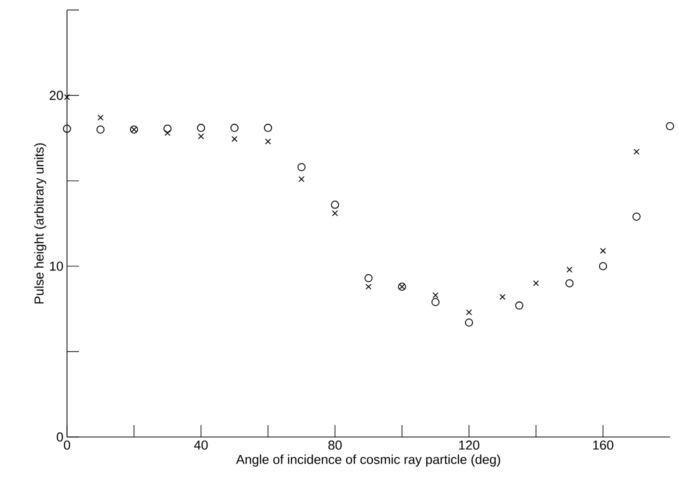 This screenshot has width=679, height=498. I want to click on x-axis-title: Angle of incidence of cosmic ray particle (deg), so click(368, 460).